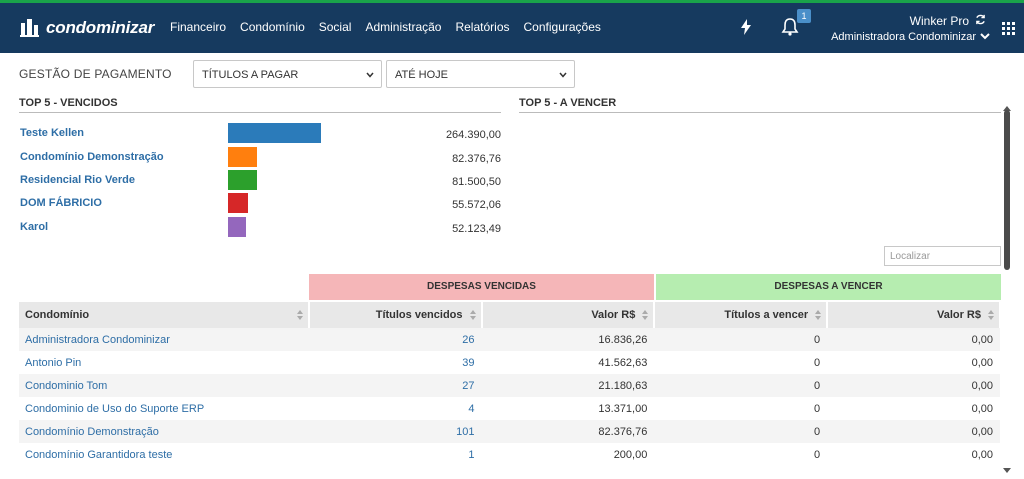 The image size is (1024, 479). Describe the element at coordinates (53, 362) in the screenshot. I see `cell-condominio: Antonio Pin` at that location.